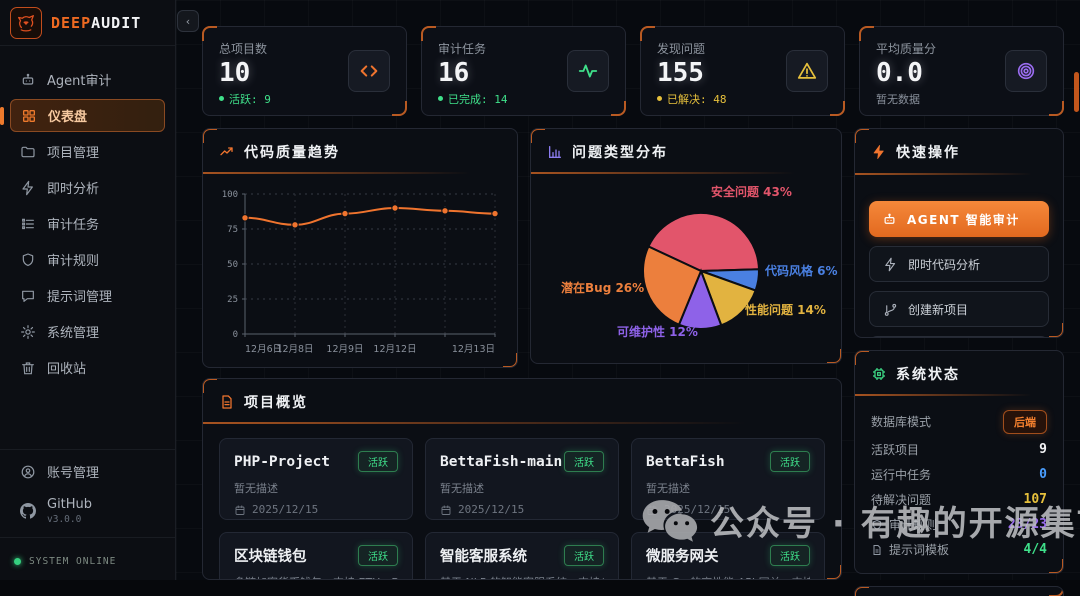 The image size is (1080, 596). Describe the element at coordinates (959, 524) in the screenshot. I see `status-row-audit-rules: 审计规则 23/23` at that location.